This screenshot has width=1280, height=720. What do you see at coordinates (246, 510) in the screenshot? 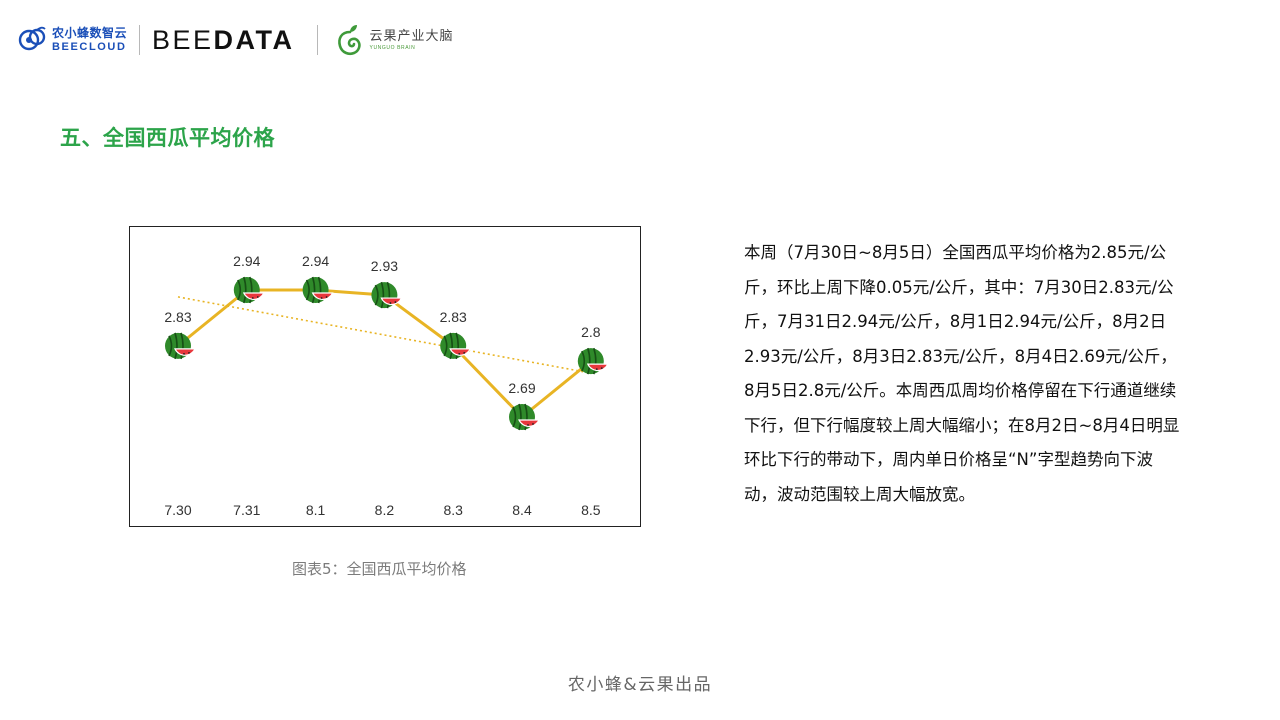
I see `x-tick-label: 7.31` at bounding box center [246, 510].